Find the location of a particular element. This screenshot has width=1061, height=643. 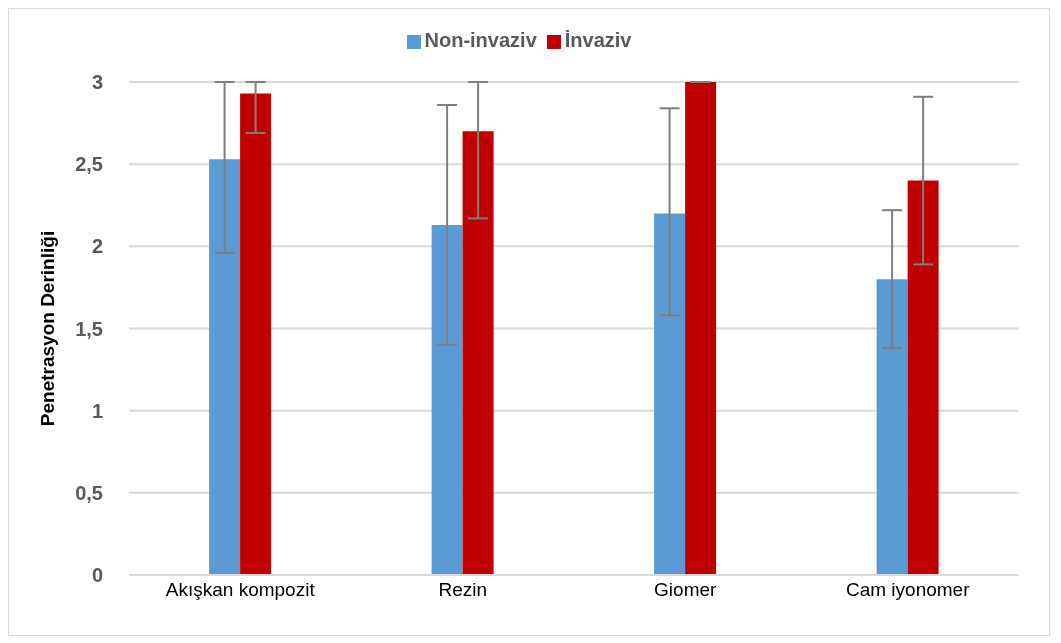

y-tick-label: 1,5 is located at coordinates (89, 328).